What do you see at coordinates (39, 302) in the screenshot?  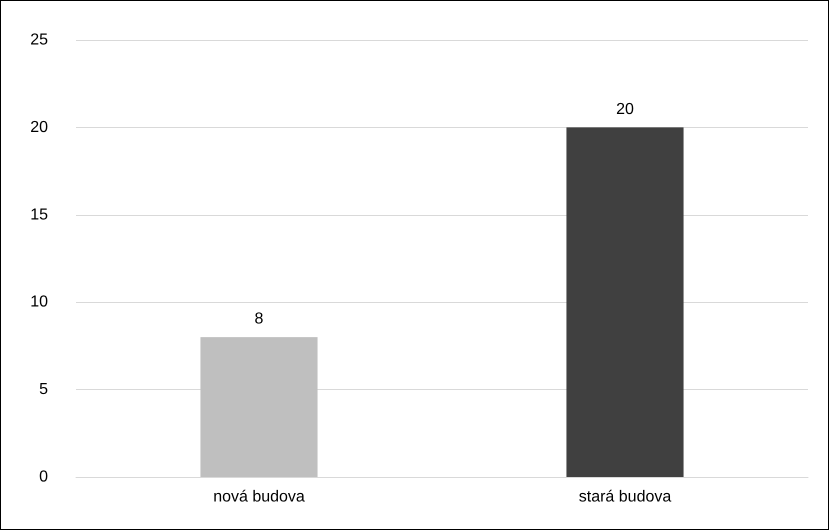 I see `y-tick-label: 10` at bounding box center [39, 302].